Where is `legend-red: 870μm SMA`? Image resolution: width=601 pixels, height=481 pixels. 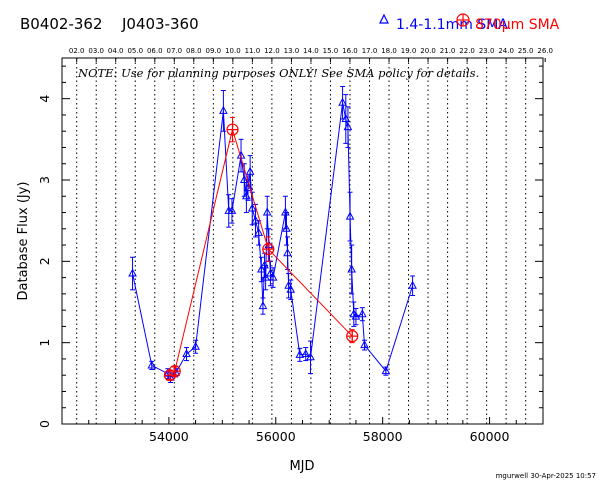
legend-red: 870μm SMA is located at coordinates (508, 23).